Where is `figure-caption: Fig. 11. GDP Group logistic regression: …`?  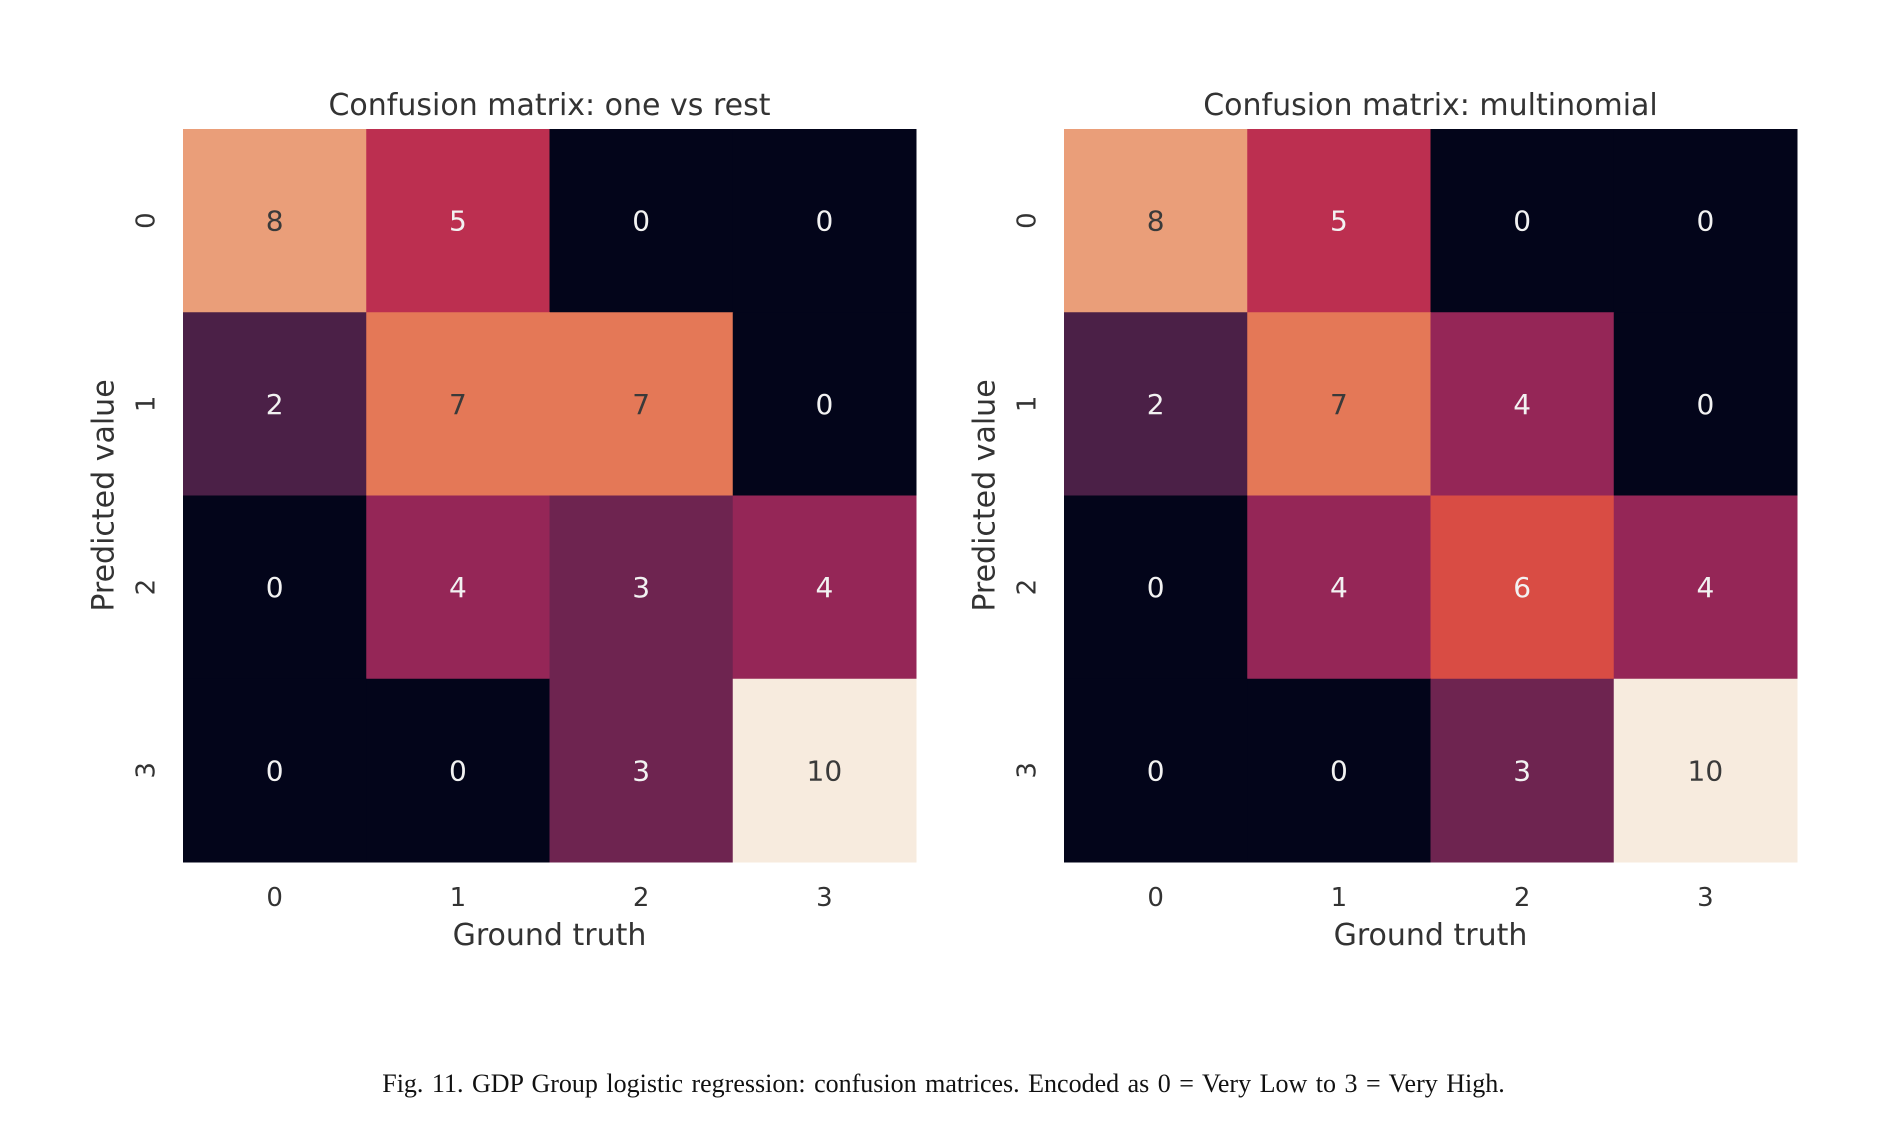
figure-caption: Fig. 11. GDP Group logistic regression: … is located at coordinates (943, 1083).